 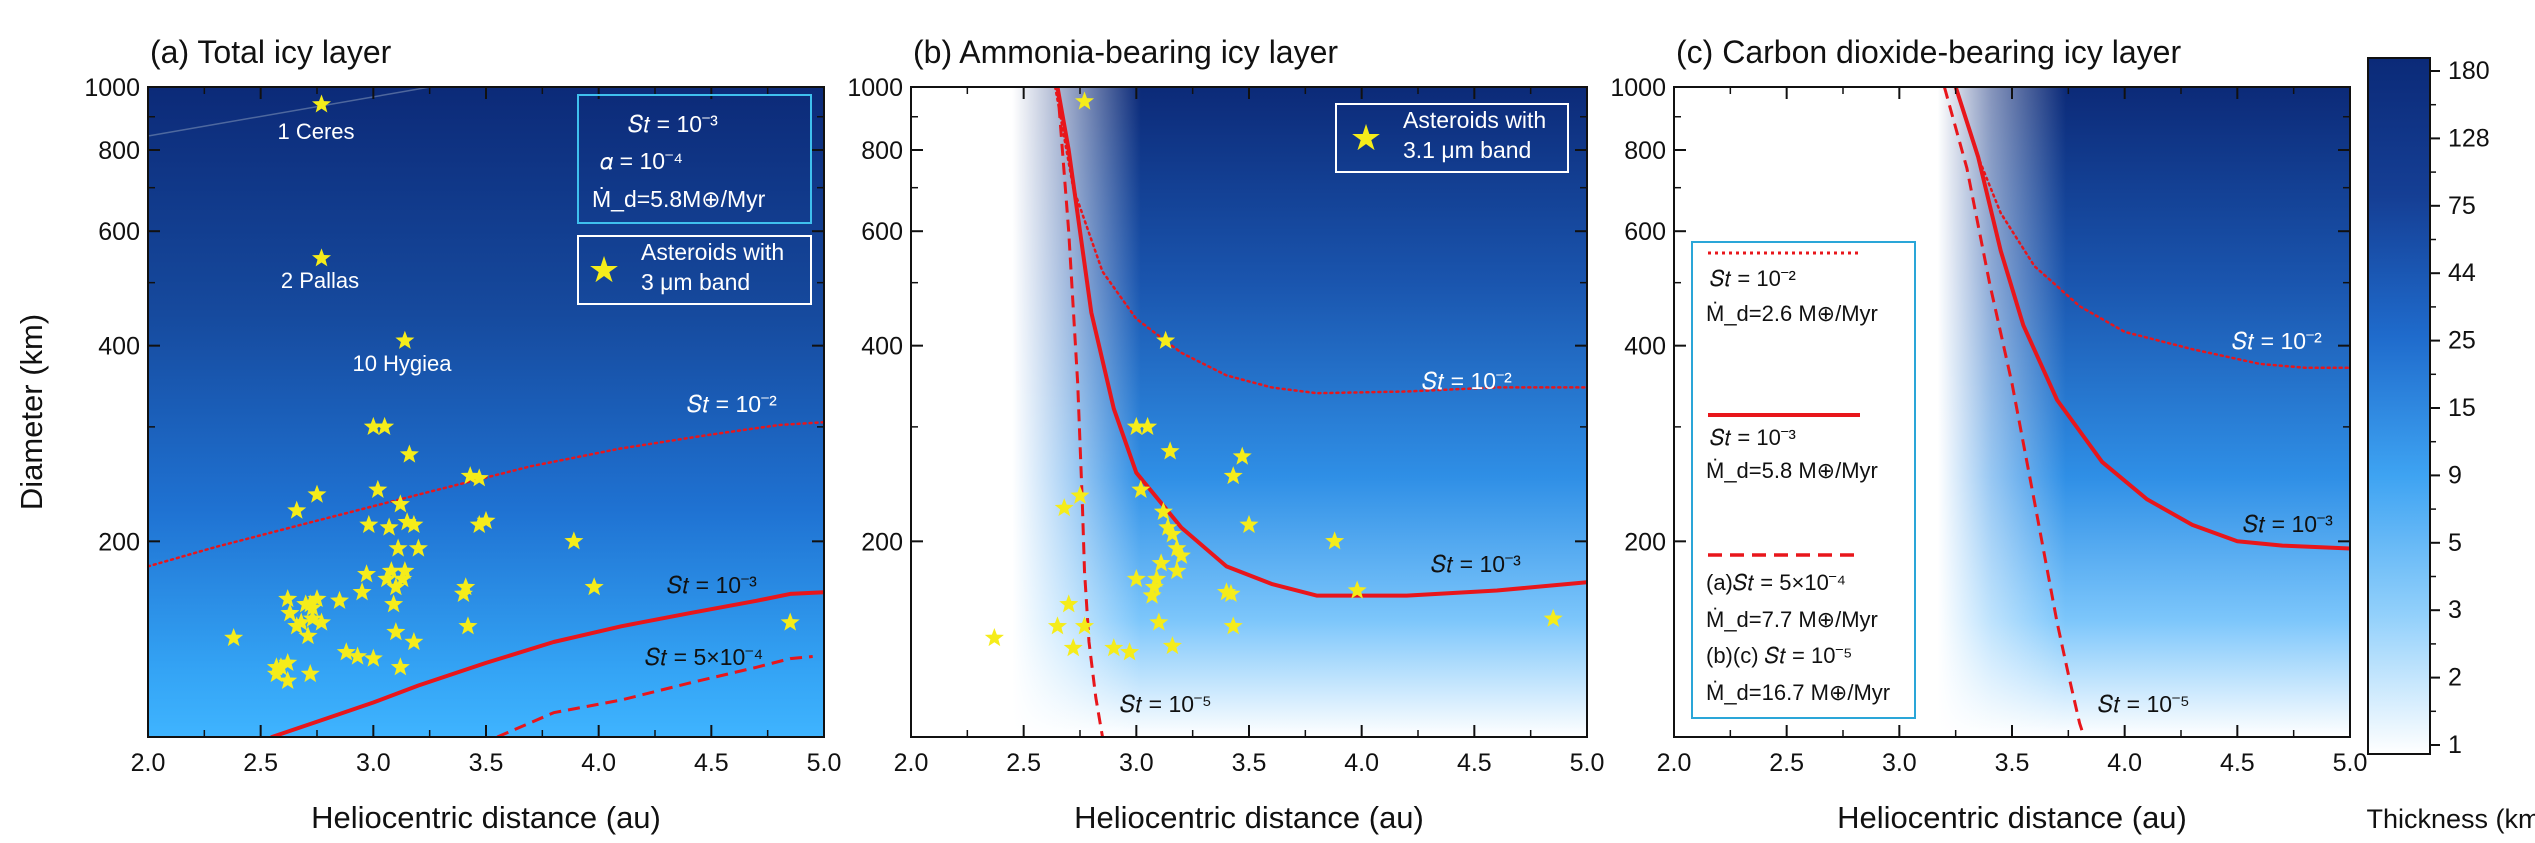 I want to click on colorbar-tick-label: 15, so click(x=2462, y=408).